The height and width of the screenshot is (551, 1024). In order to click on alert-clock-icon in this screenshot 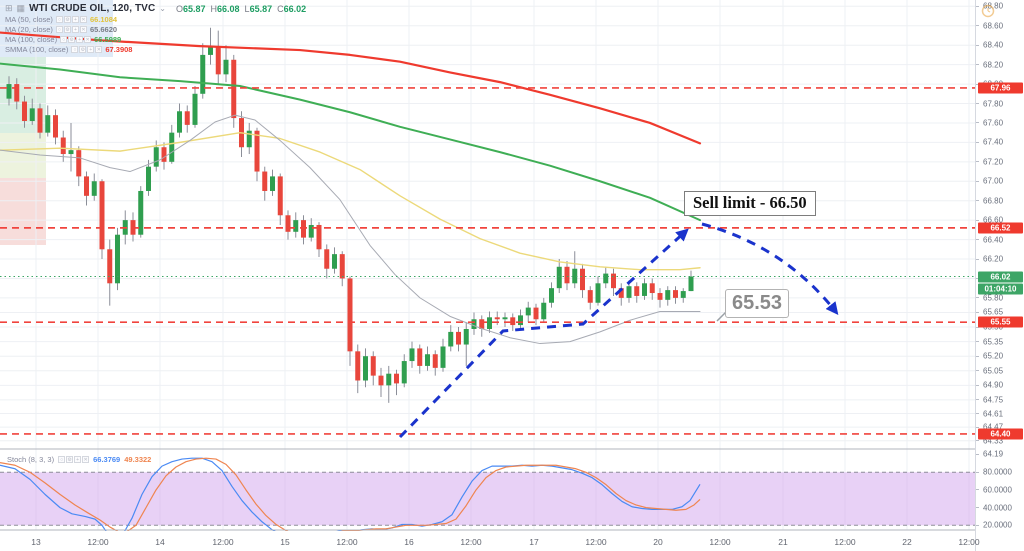, I will do `click(988, 11)`.